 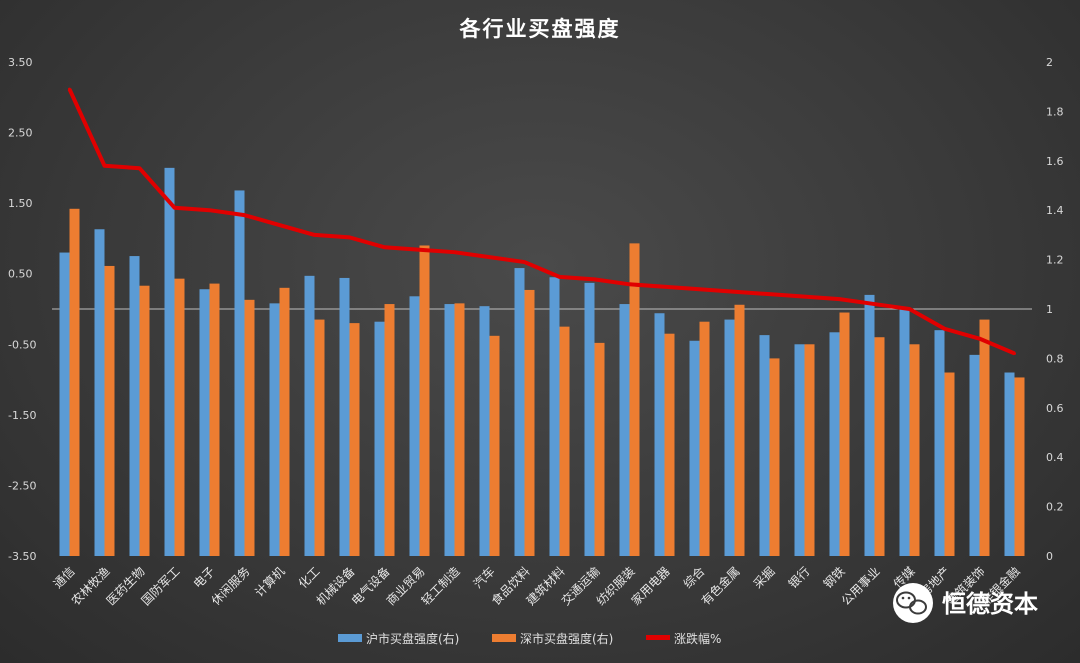 What do you see at coordinates (20, 203) in the screenshot?
I see `left-tick-label: 1.50` at bounding box center [20, 203].